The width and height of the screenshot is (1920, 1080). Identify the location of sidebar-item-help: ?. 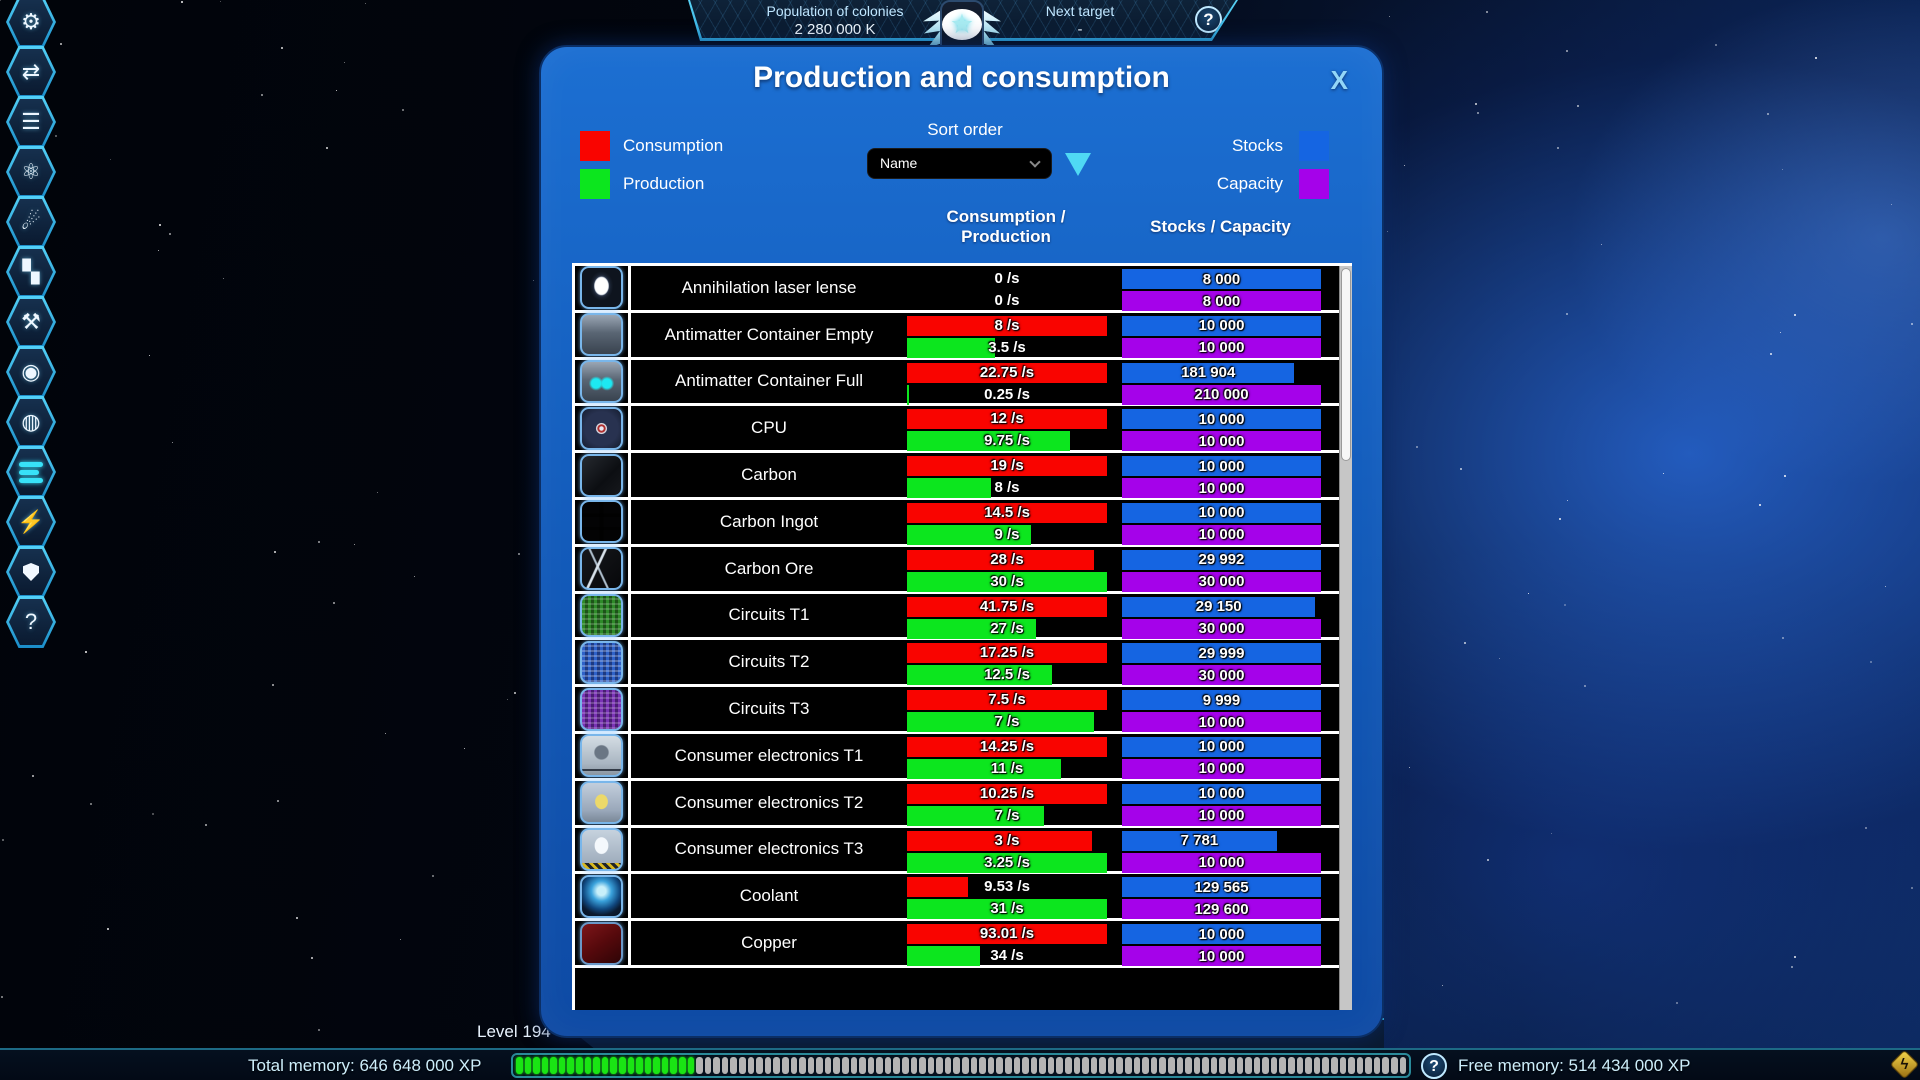
(31, 622).